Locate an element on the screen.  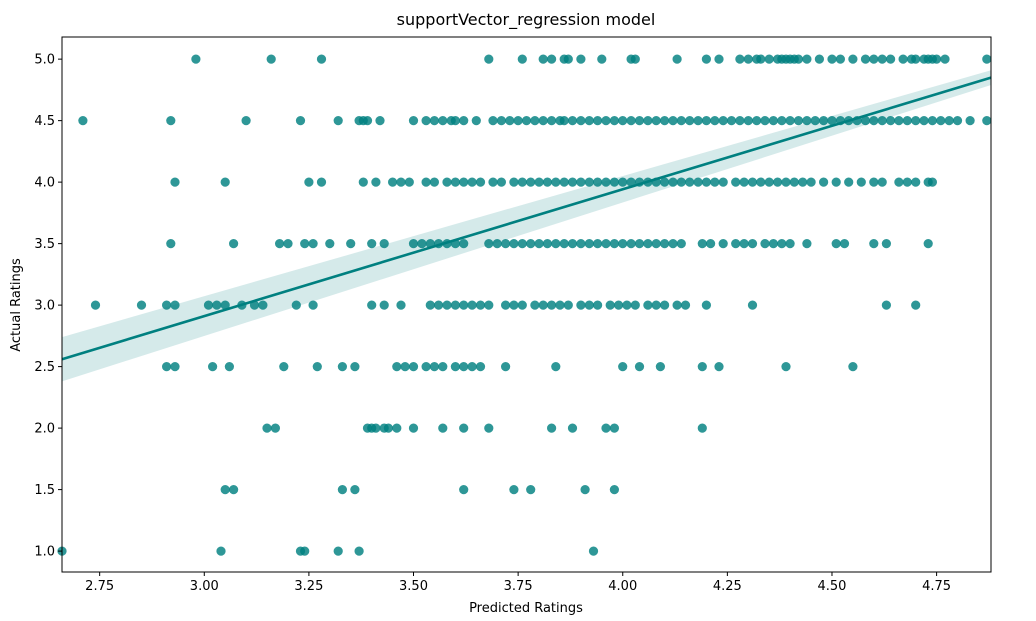
y-tick-label: 5.0 is located at coordinates (44, 60).